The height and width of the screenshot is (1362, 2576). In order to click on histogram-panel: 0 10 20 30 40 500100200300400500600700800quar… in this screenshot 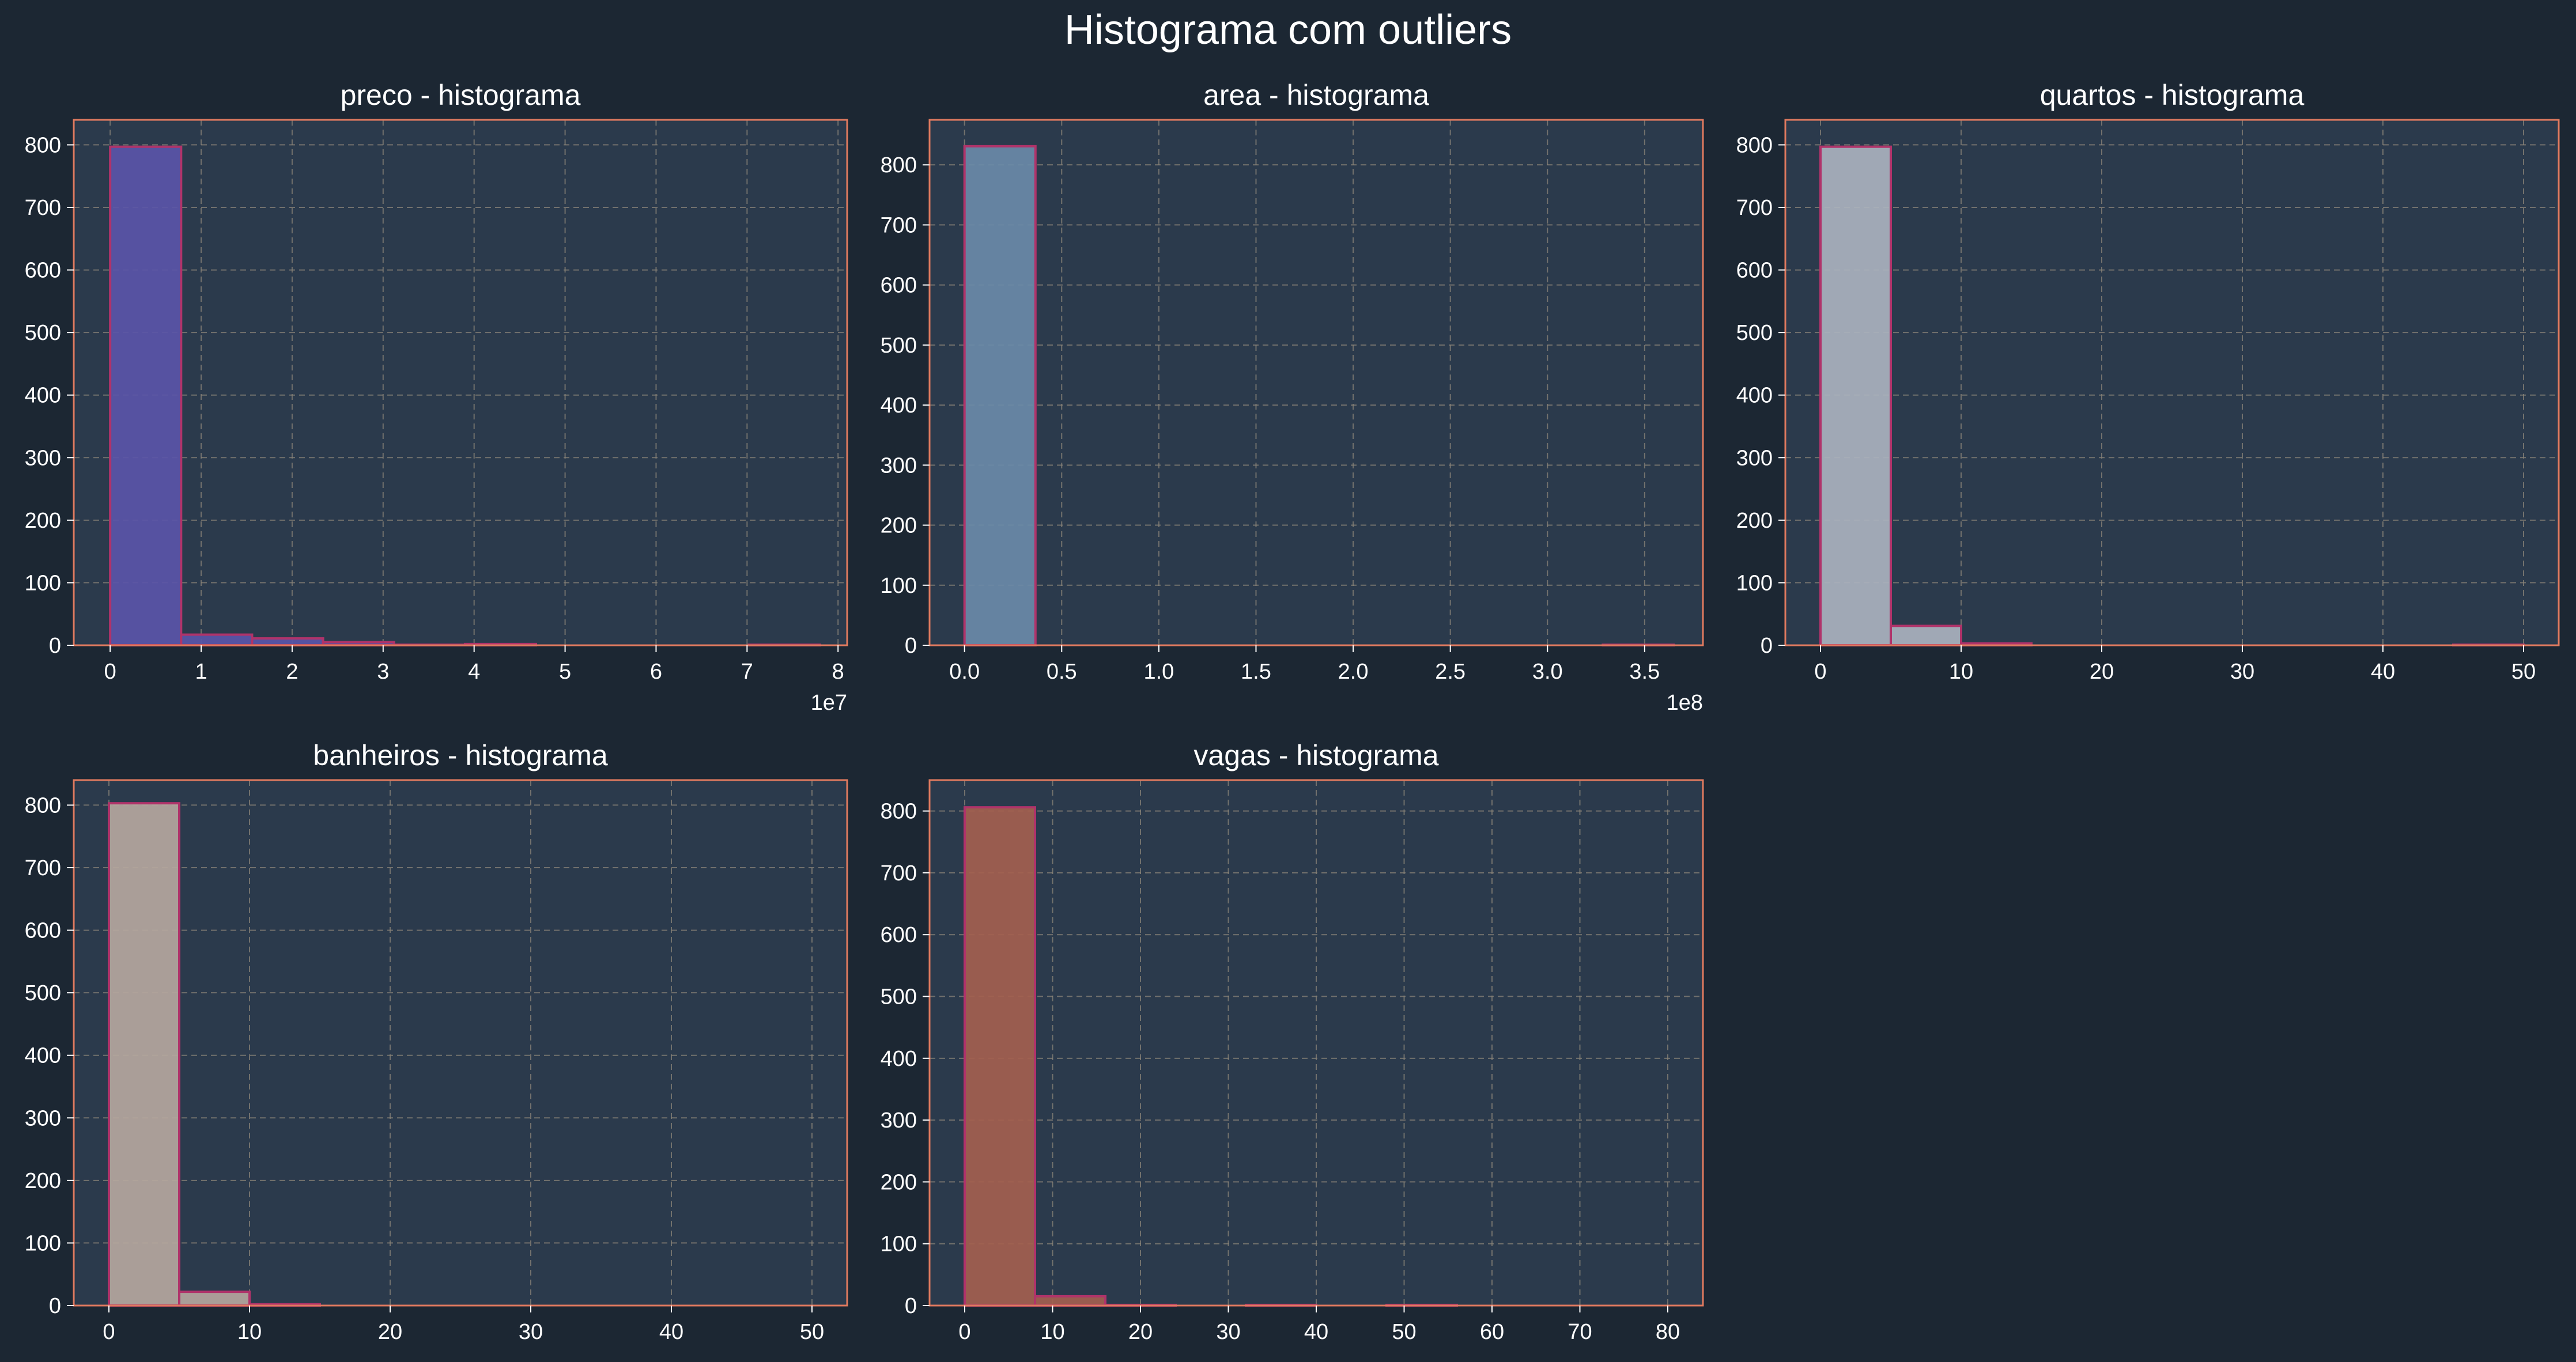, I will do `click(2148, 381)`.